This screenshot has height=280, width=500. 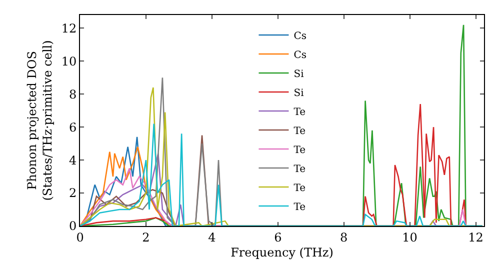 I want to click on y-tick-label: 12, so click(x=69, y=28).